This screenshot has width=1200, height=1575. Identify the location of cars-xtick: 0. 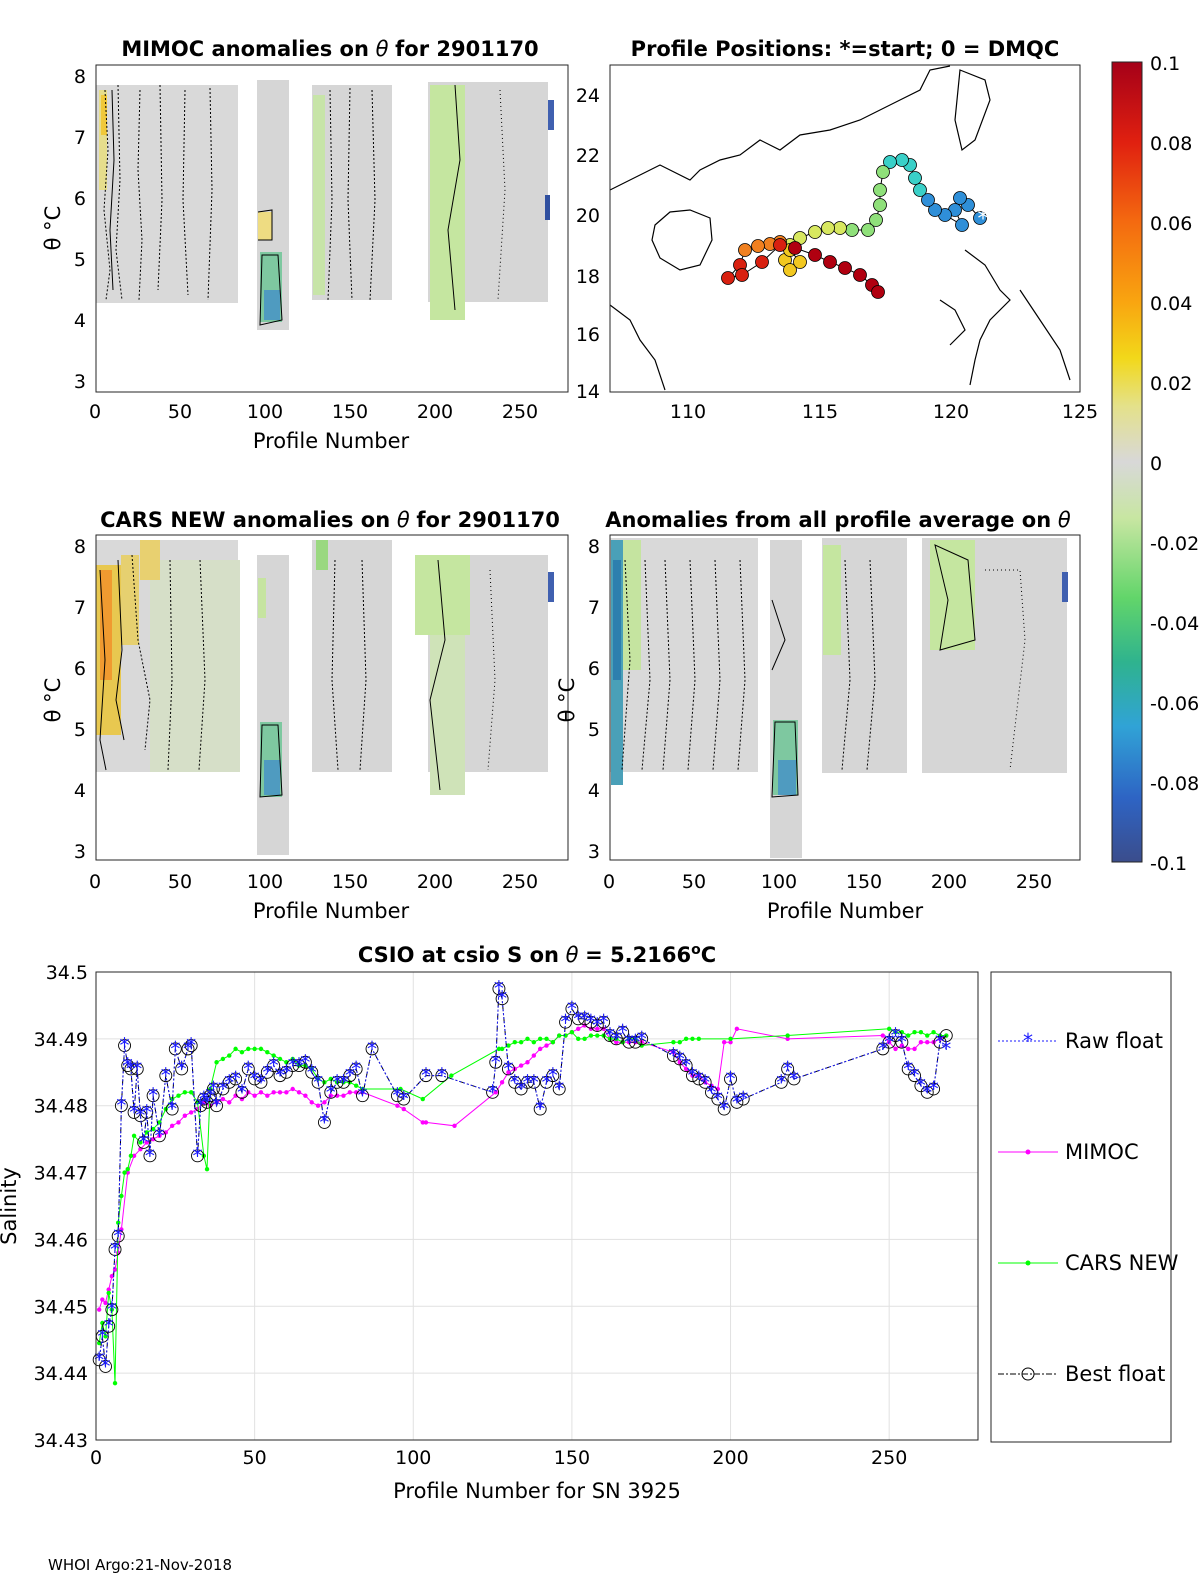
(95, 882).